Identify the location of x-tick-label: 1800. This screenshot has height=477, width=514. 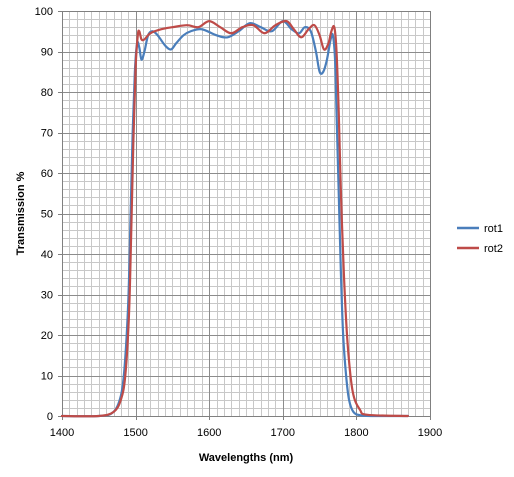
(356, 433).